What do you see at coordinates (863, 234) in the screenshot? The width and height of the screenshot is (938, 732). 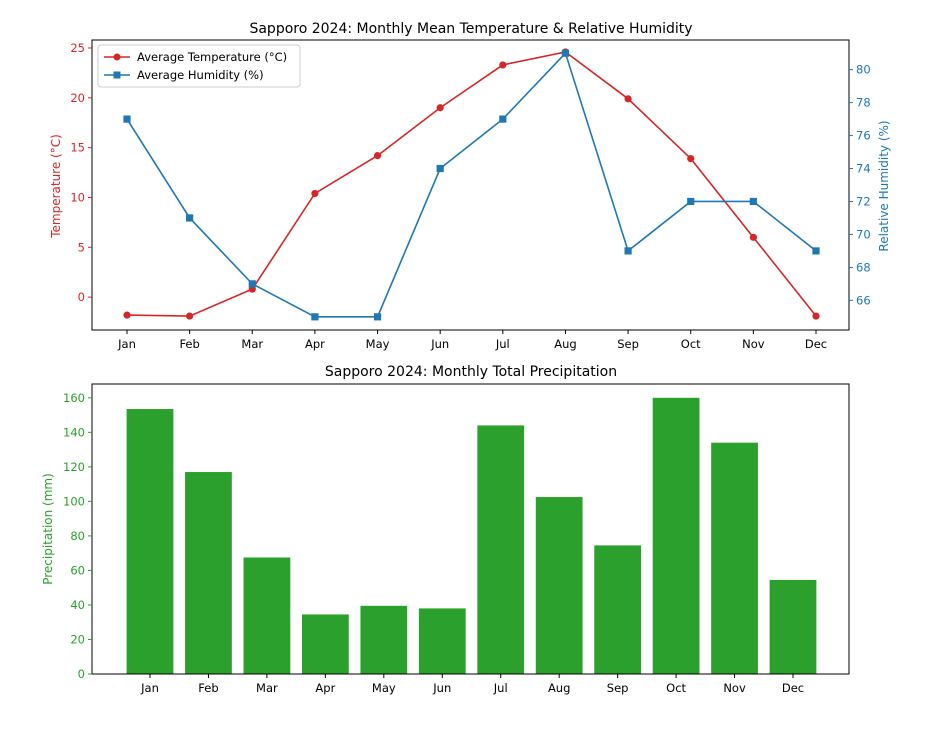 I see `top-right-tick-label: 70` at bounding box center [863, 234].